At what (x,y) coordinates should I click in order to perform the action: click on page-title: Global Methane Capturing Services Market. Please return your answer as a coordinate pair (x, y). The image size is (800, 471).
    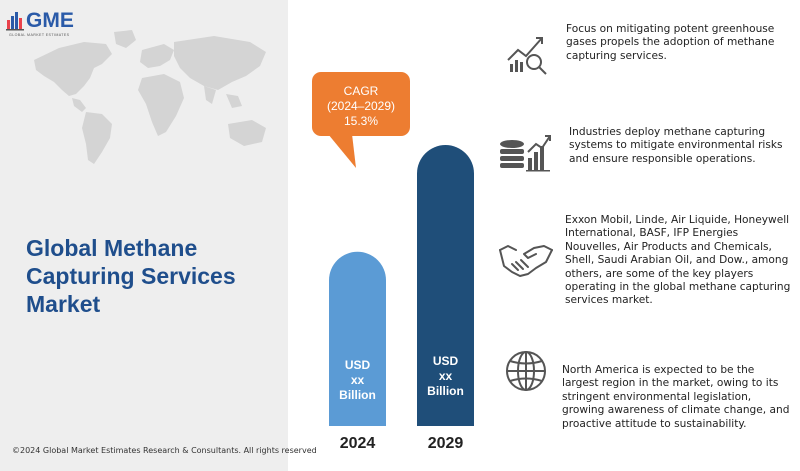
    Looking at the image, I should click on (151, 276).